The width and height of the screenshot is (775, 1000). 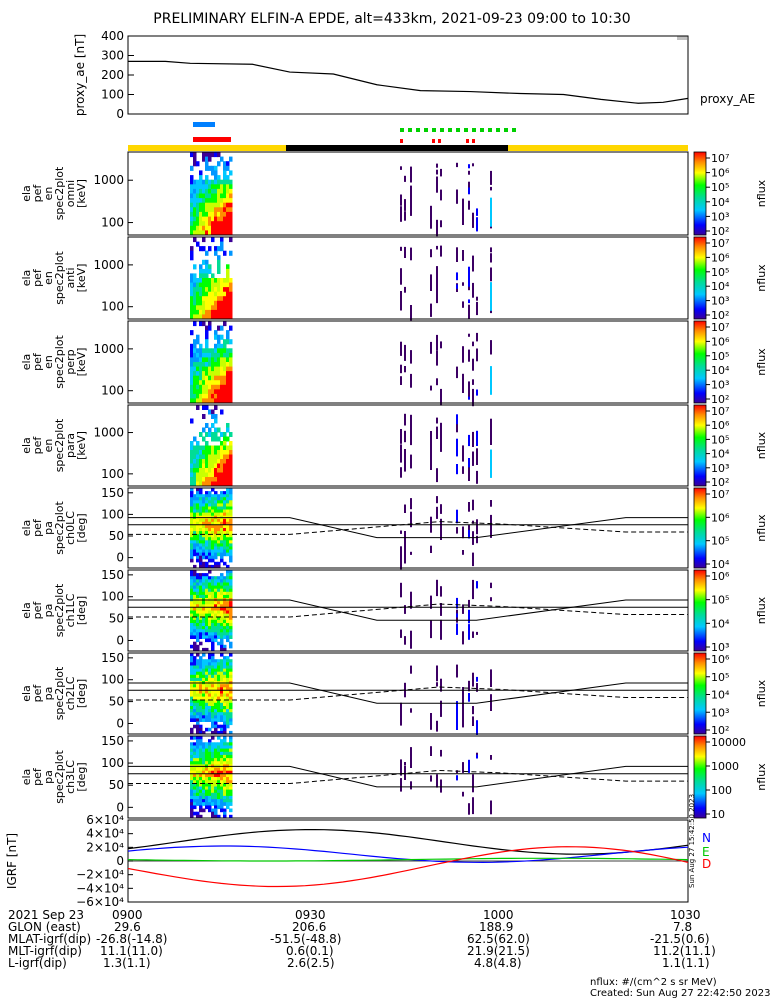 I want to click on colorbar, so click(x=700, y=777).